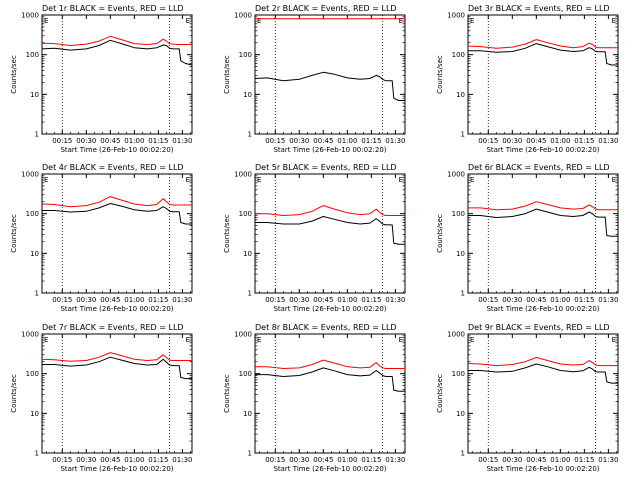 The image size is (640, 480). Describe the element at coordinates (113, 327) in the screenshot. I see `panel-title: Det 7r BLACK = Events, RED = LLD` at that location.